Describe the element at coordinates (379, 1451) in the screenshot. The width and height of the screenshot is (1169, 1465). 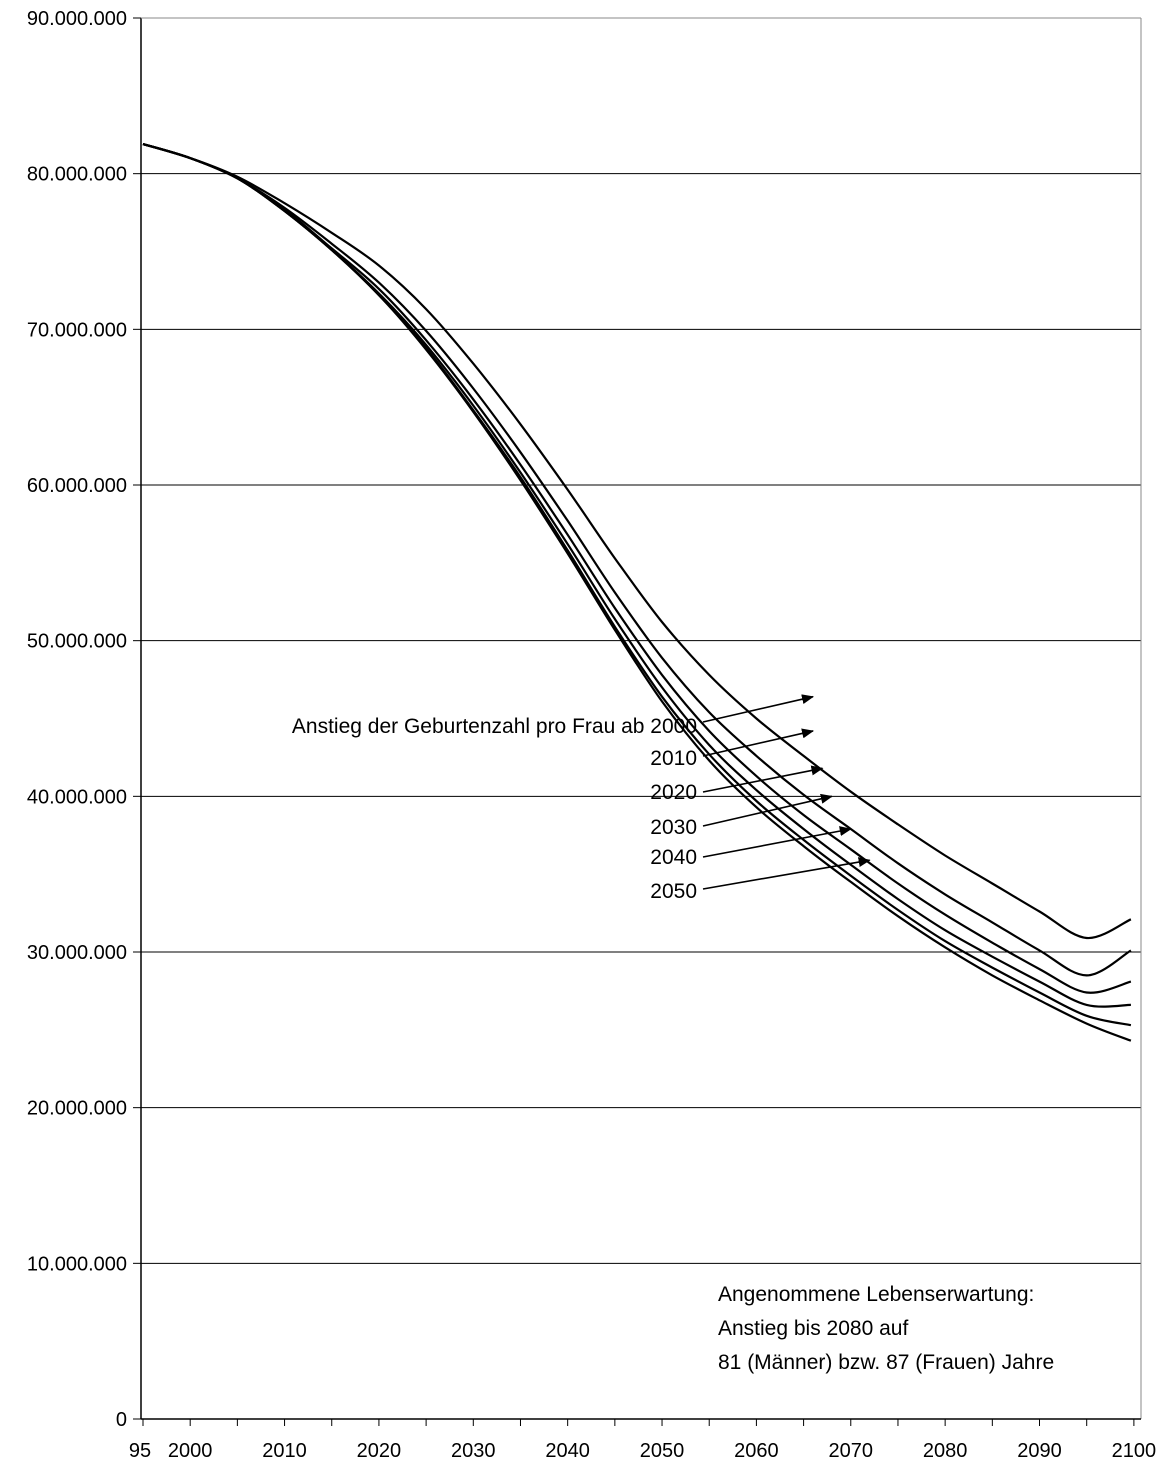
I see `x-tick-label: 2020` at that location.